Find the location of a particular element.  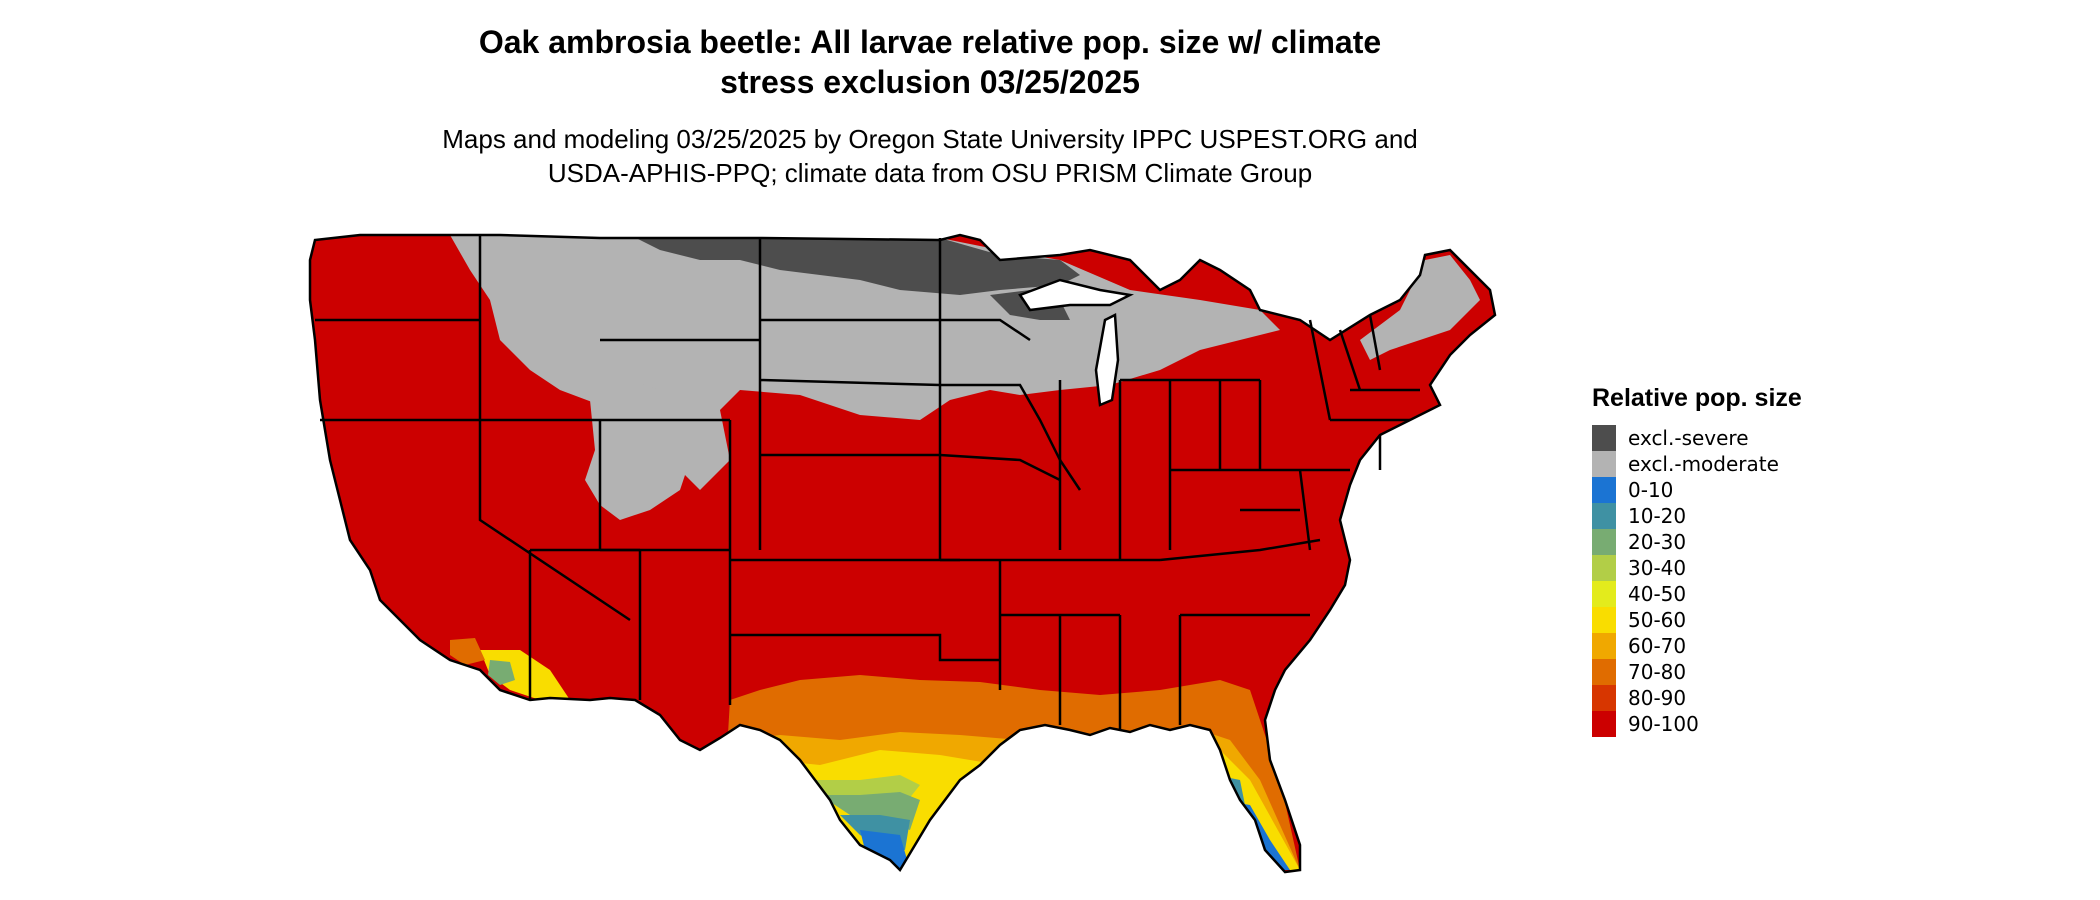

legend-item: 80-90 is located at coordinates (1697, 698).